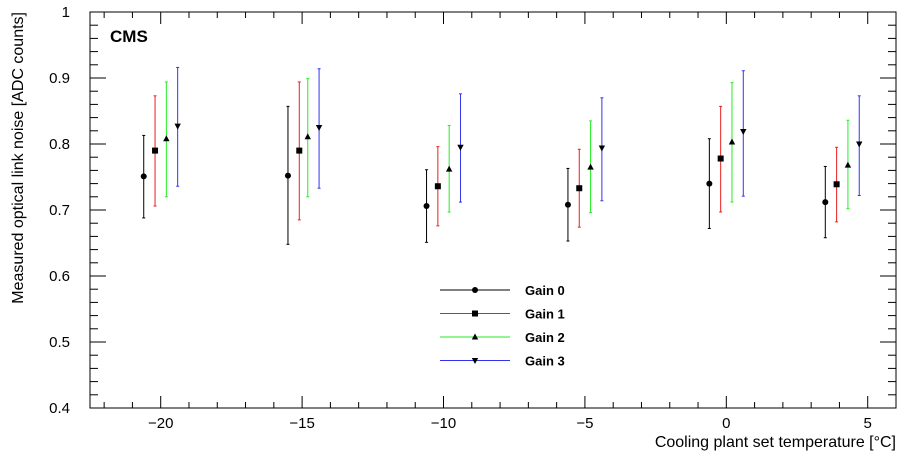 Image resolution: width=898 pixels, height=457 pixels. Describe the element at coordinates (545, 314) in the screenshot. I see `legend-label: Gain 1` at that location.